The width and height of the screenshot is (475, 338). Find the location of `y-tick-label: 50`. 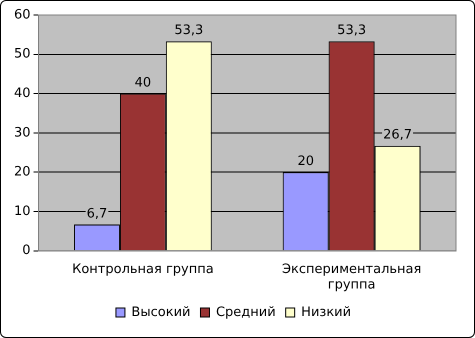

y-tick-label: 50 is located at coordinates (22, 54).